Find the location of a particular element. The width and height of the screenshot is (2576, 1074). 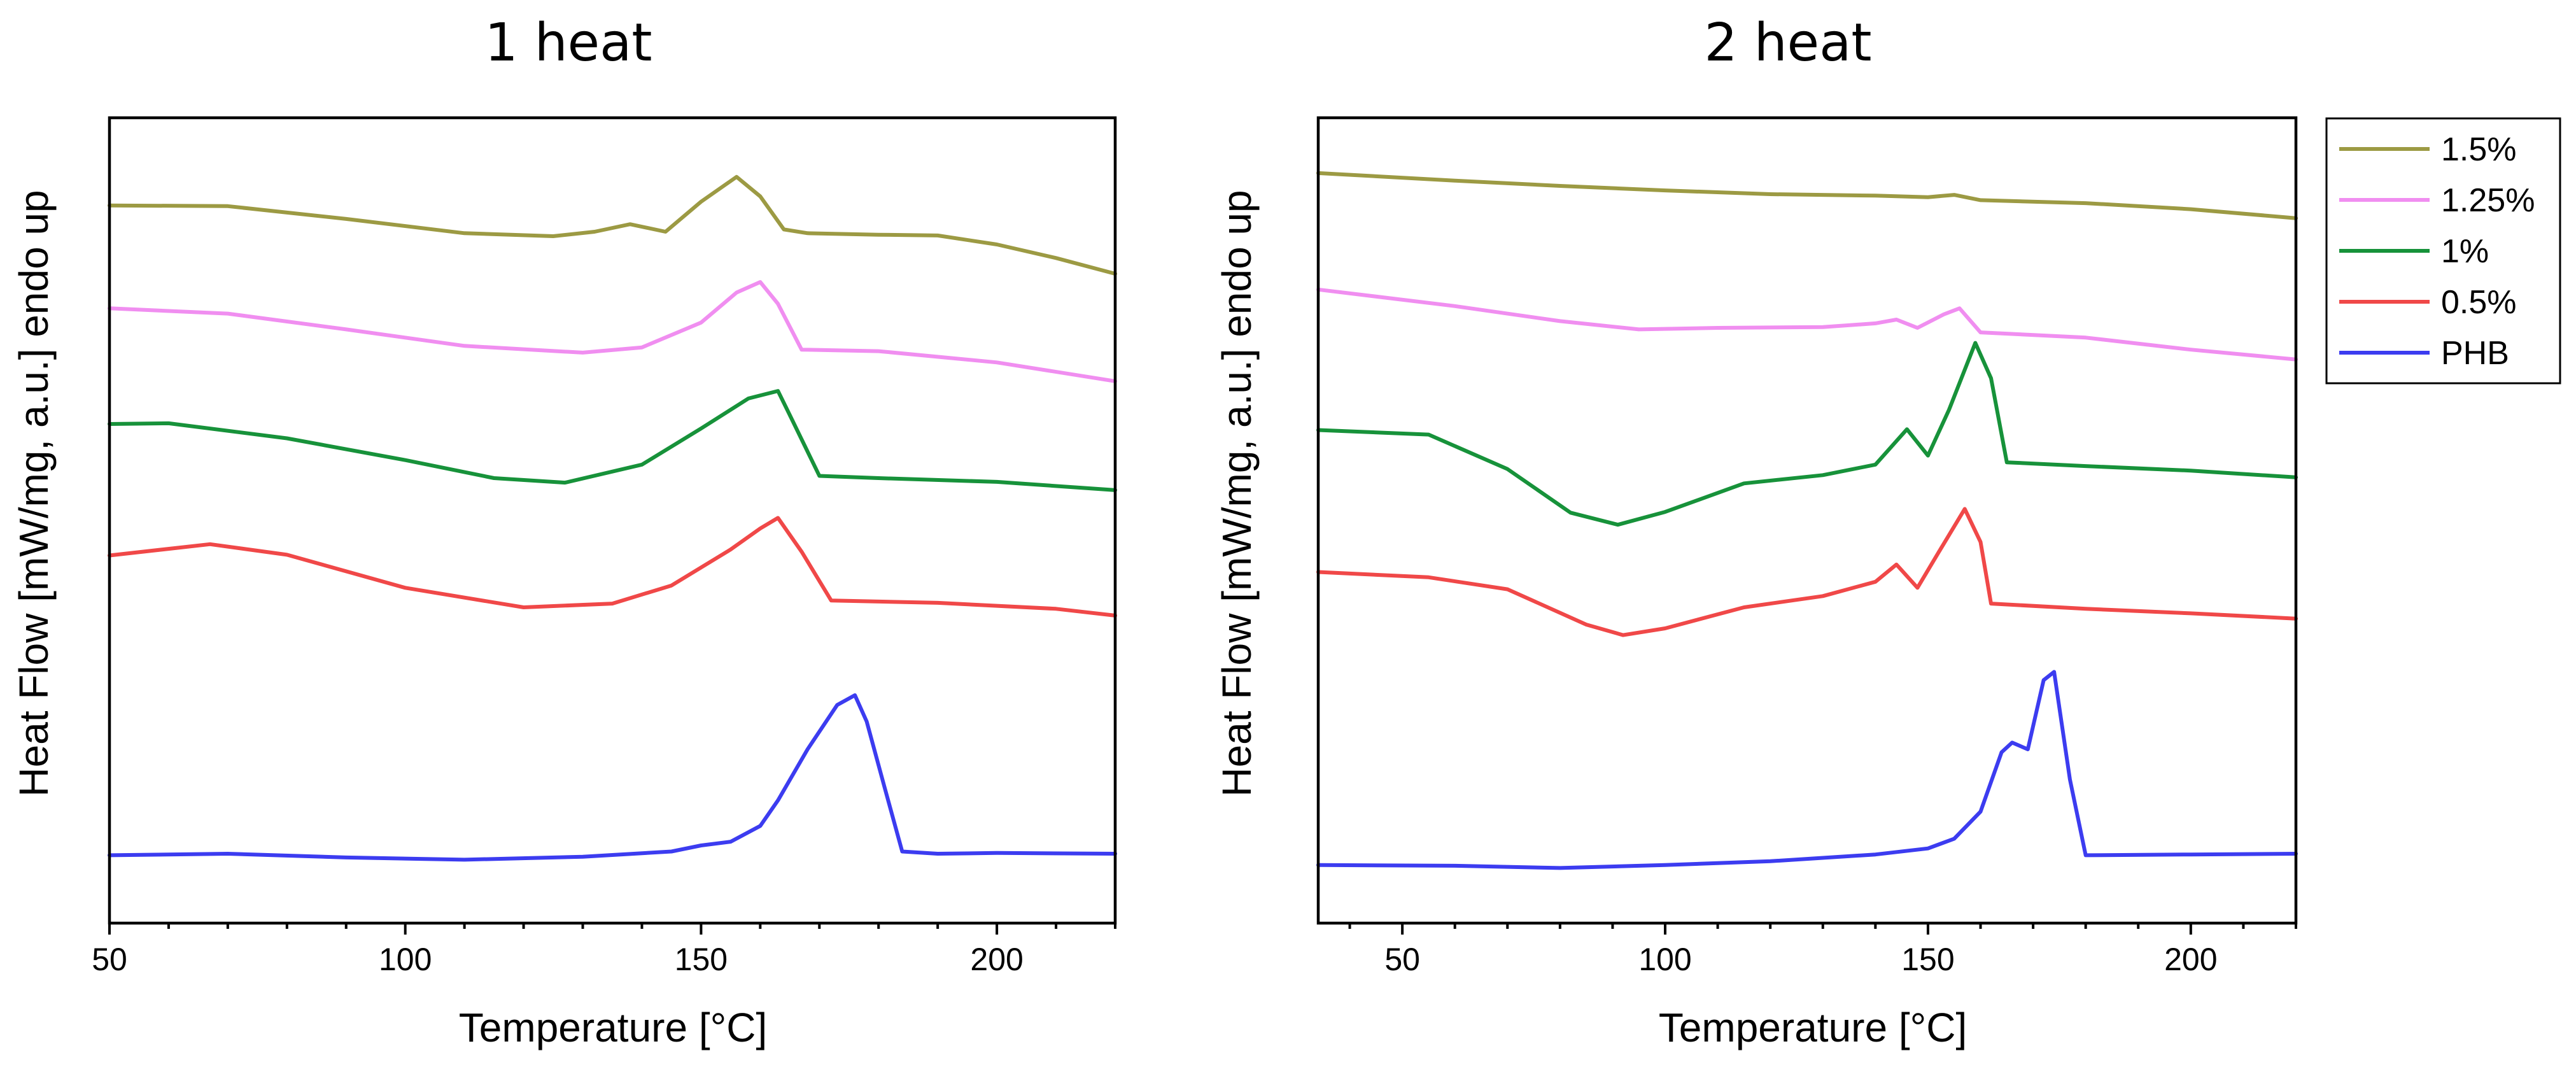

legend: 1.5% 1.25% 1% 0.5% PHB is located at coordinates (2443, 251).